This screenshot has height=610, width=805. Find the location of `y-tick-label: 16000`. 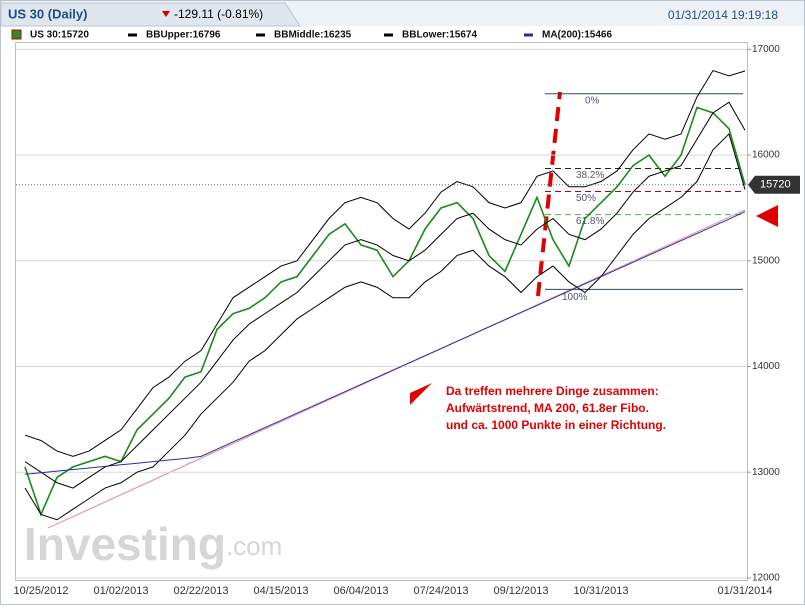

y-tick-label: 16000 is located at coordinates (766, 155).